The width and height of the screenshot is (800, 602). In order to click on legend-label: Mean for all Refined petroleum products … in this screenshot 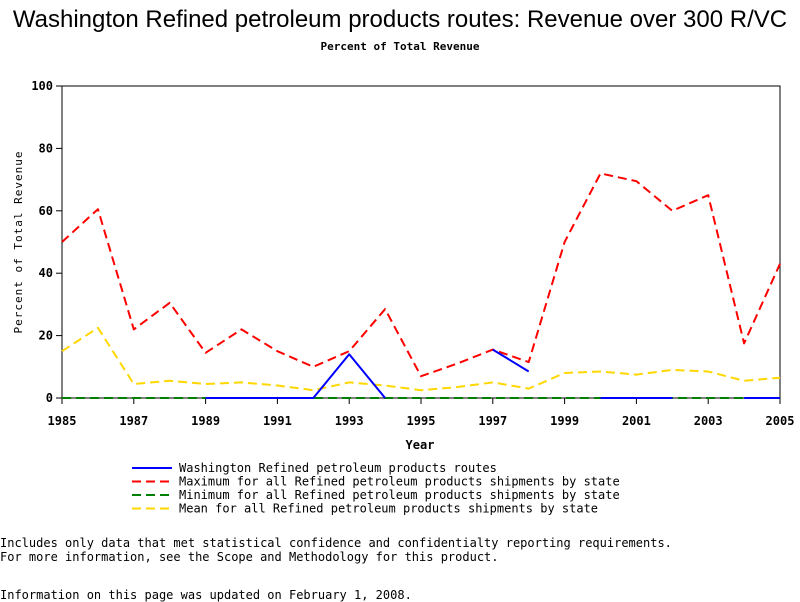, I will do `click(388, 509)`.